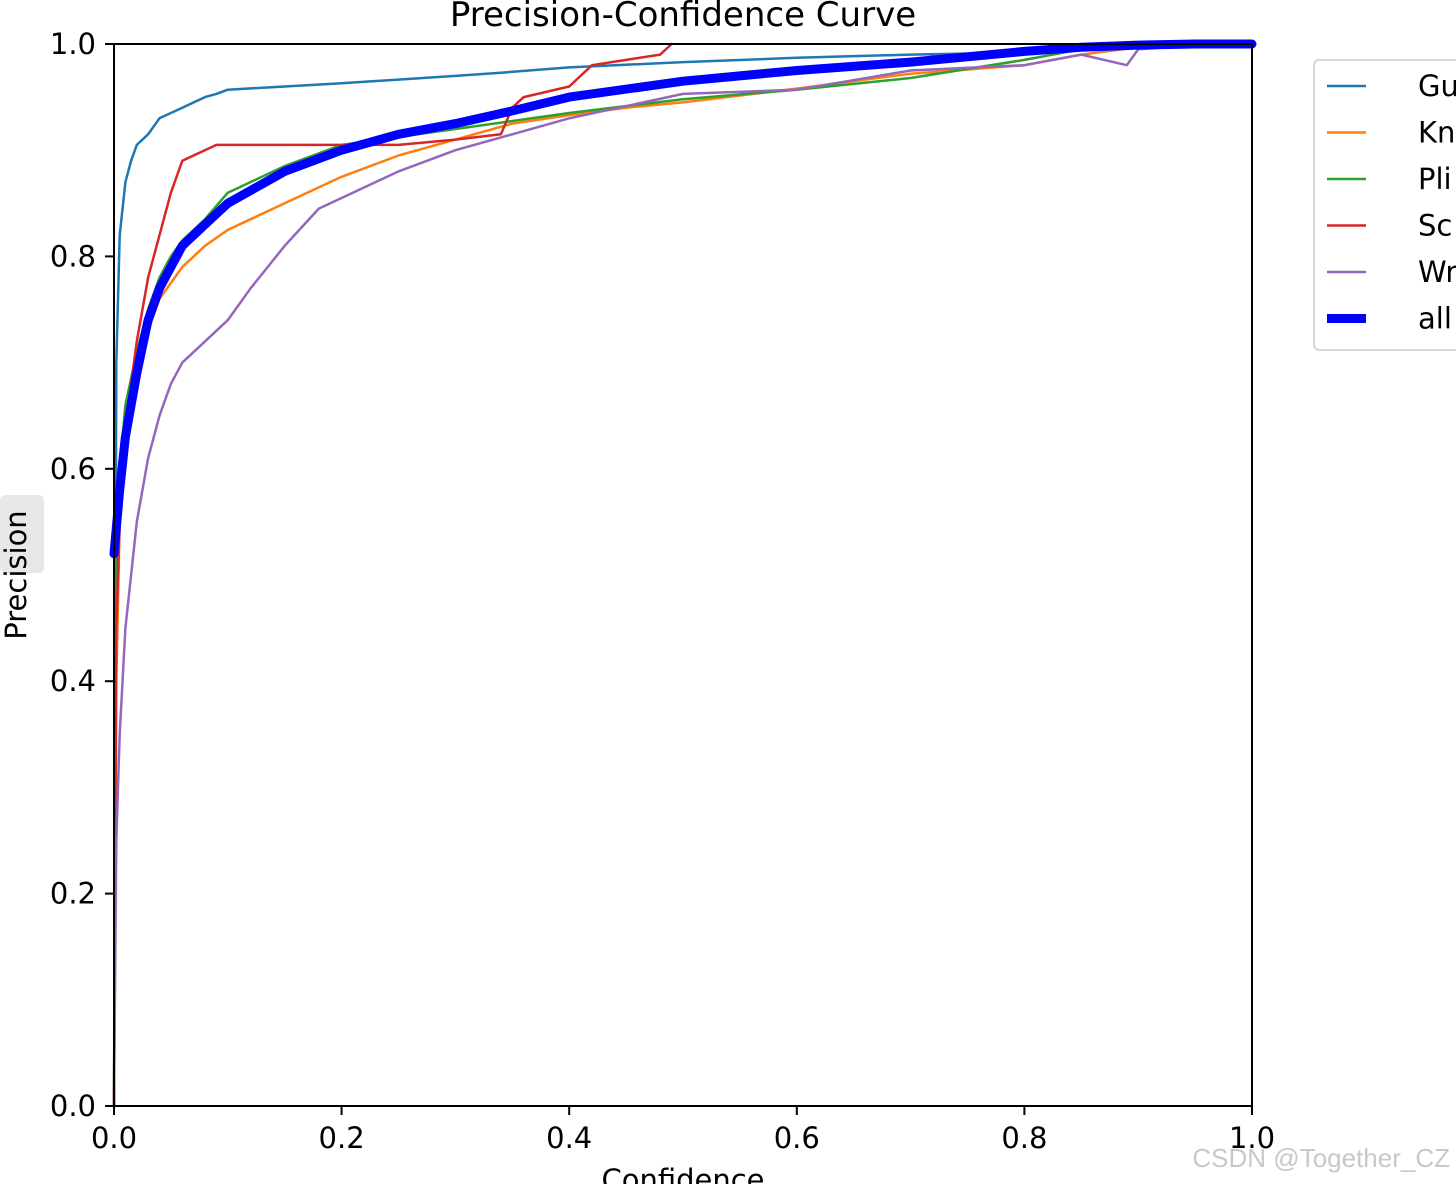  I want to click on legend: Gu Kn Pli Sc Wr all, so click(1384, 205).